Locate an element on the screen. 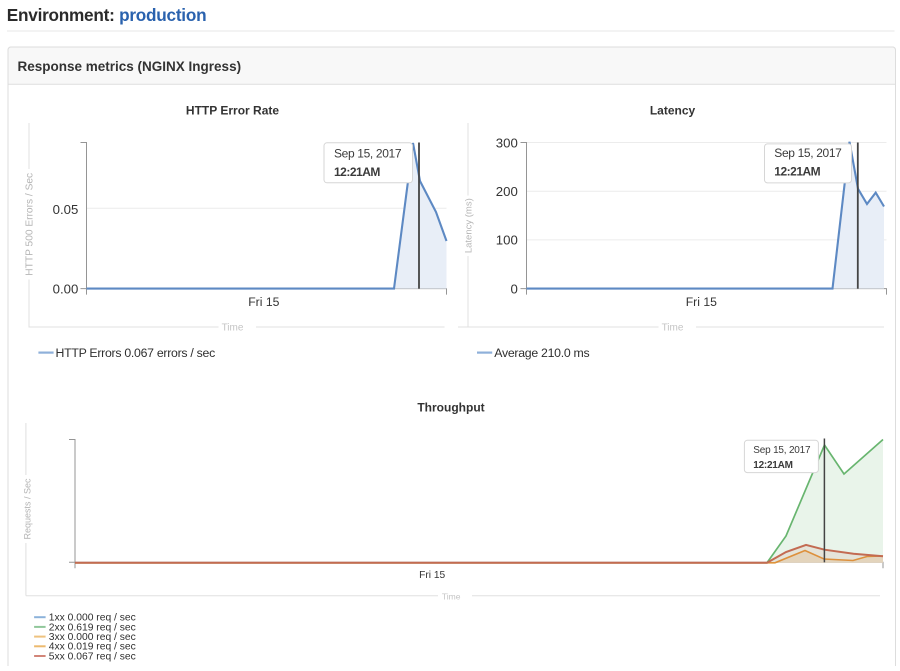  svg-text: 0 is located at coordinates (513, 288).